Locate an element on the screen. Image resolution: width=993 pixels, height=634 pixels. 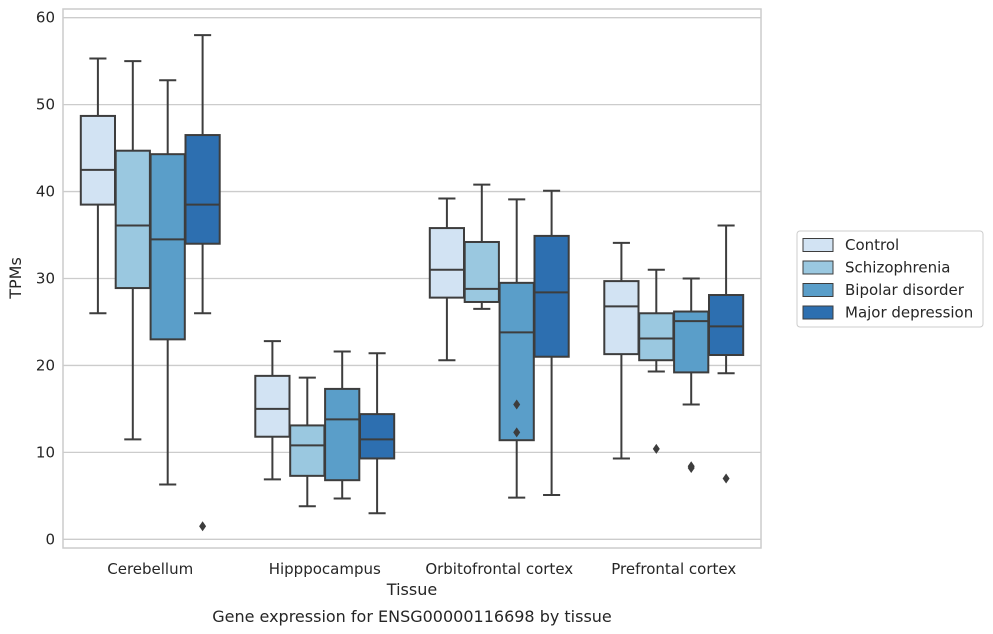
legend-label: Major depression is located at coordinates (909, 313).